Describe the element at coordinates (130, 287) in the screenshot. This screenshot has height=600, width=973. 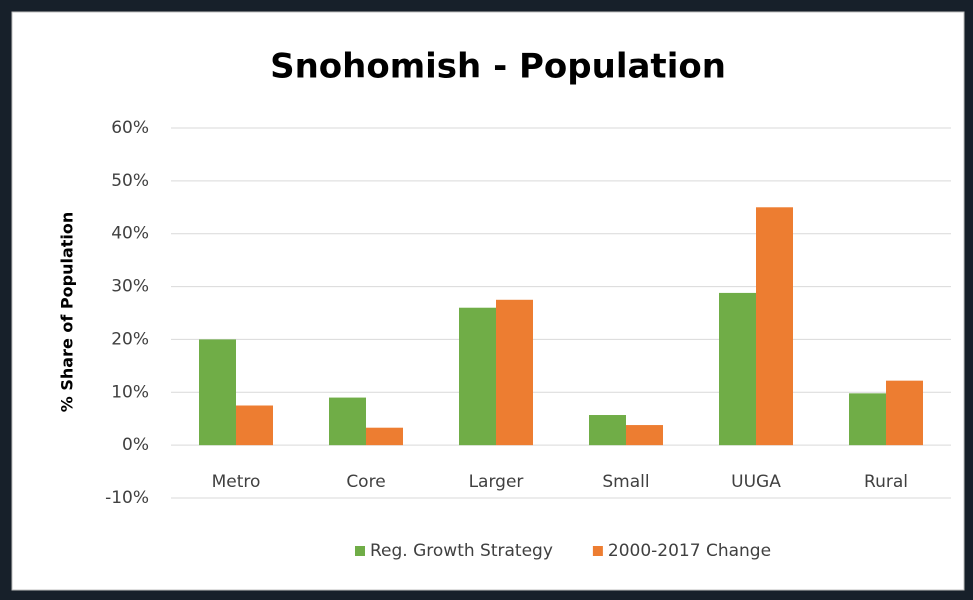
I see `y-tick-label: 30%` at that location.